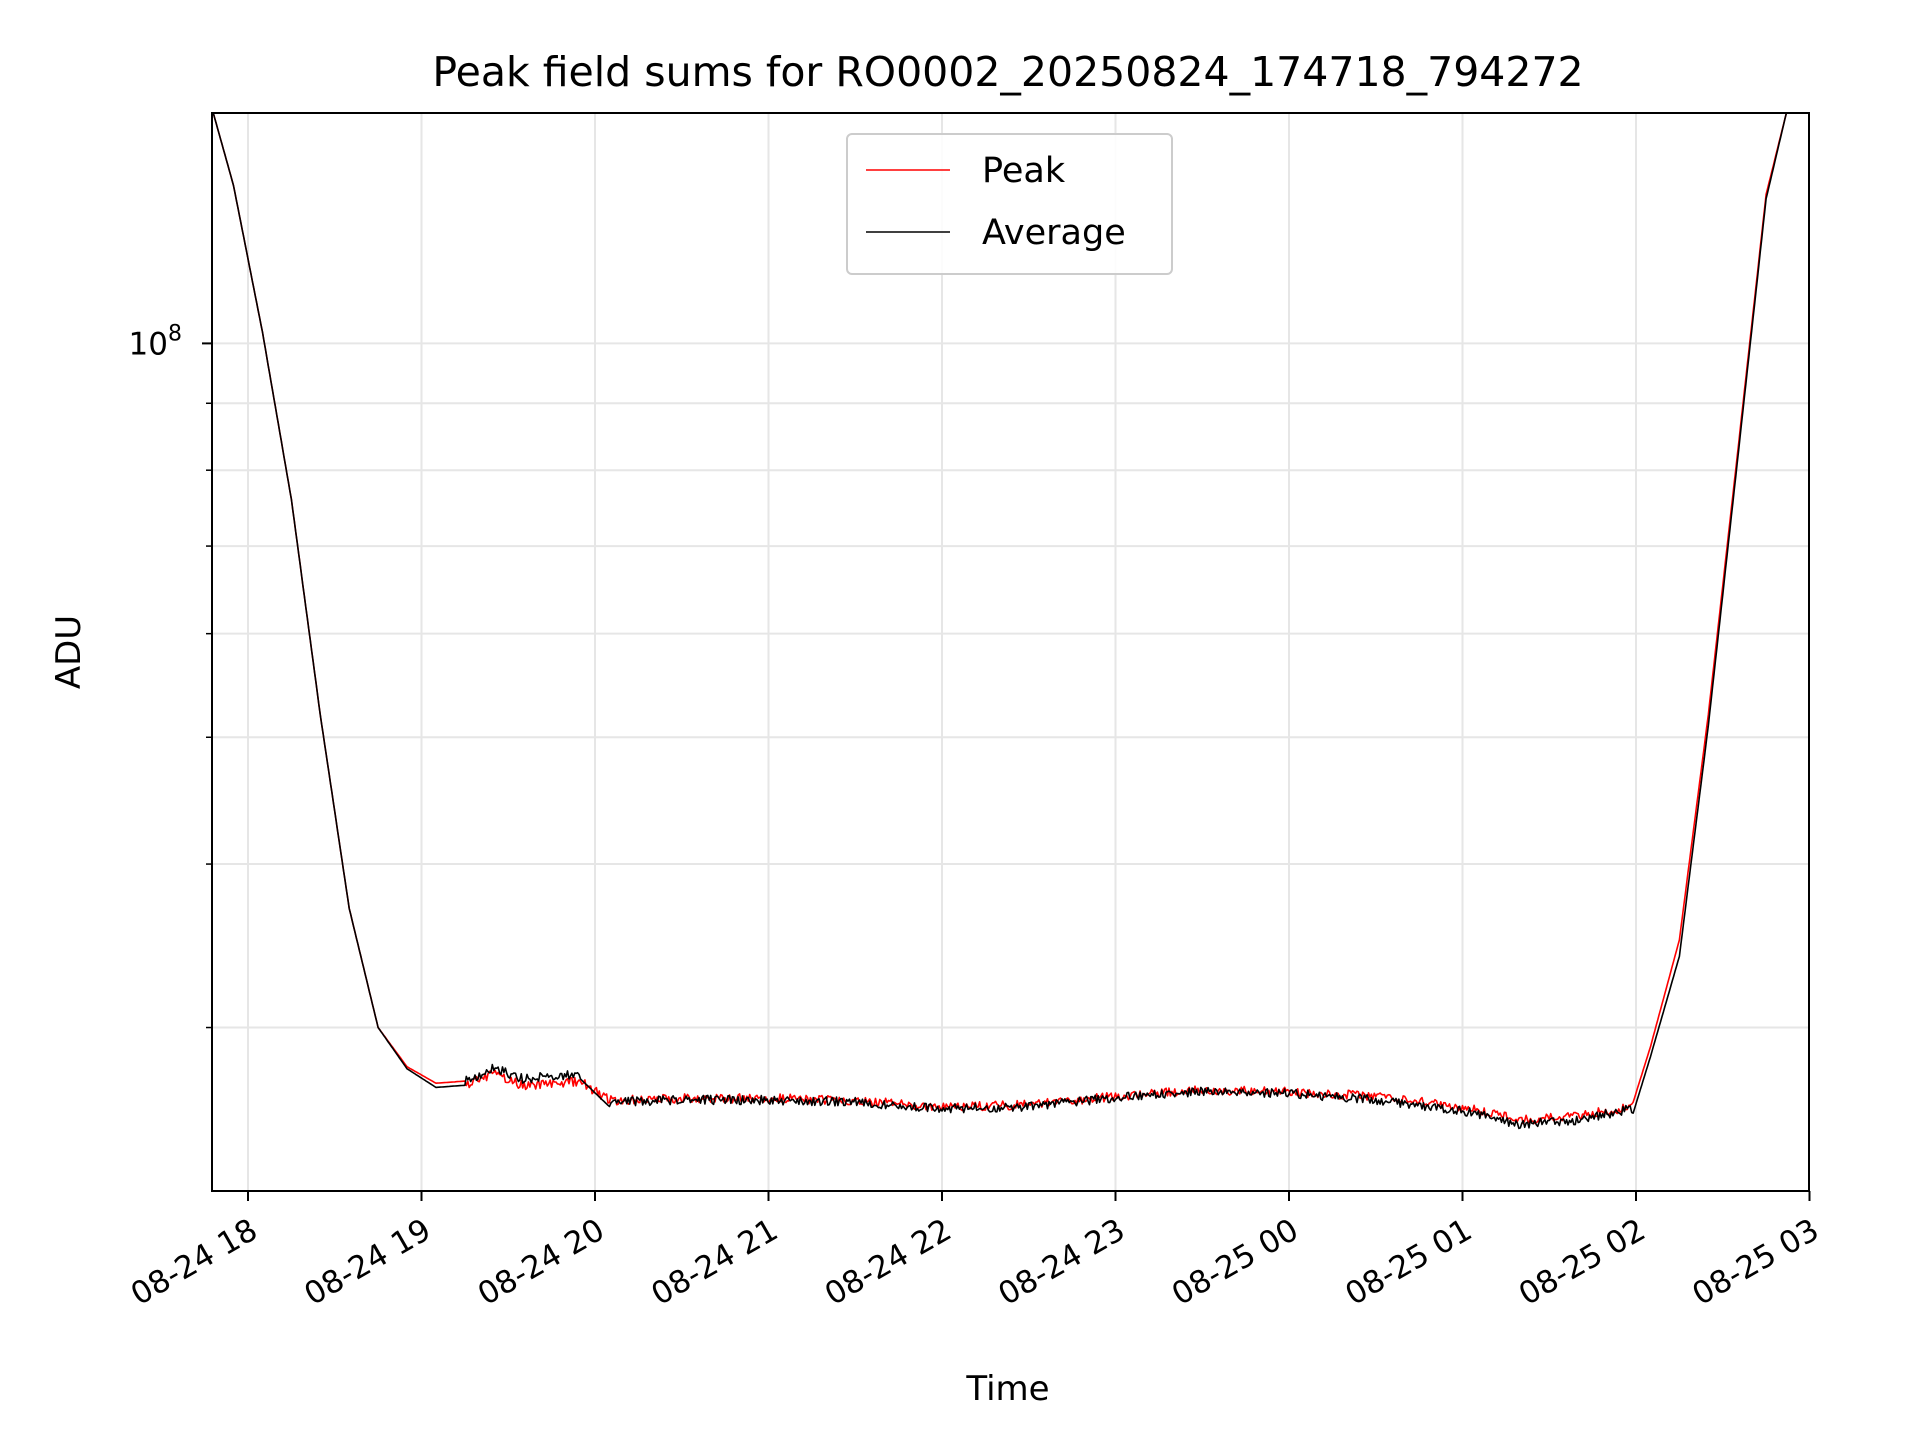 This screenshot has height=1440, width=1920. I want to click on y-axis: 108, so click(170, 675).